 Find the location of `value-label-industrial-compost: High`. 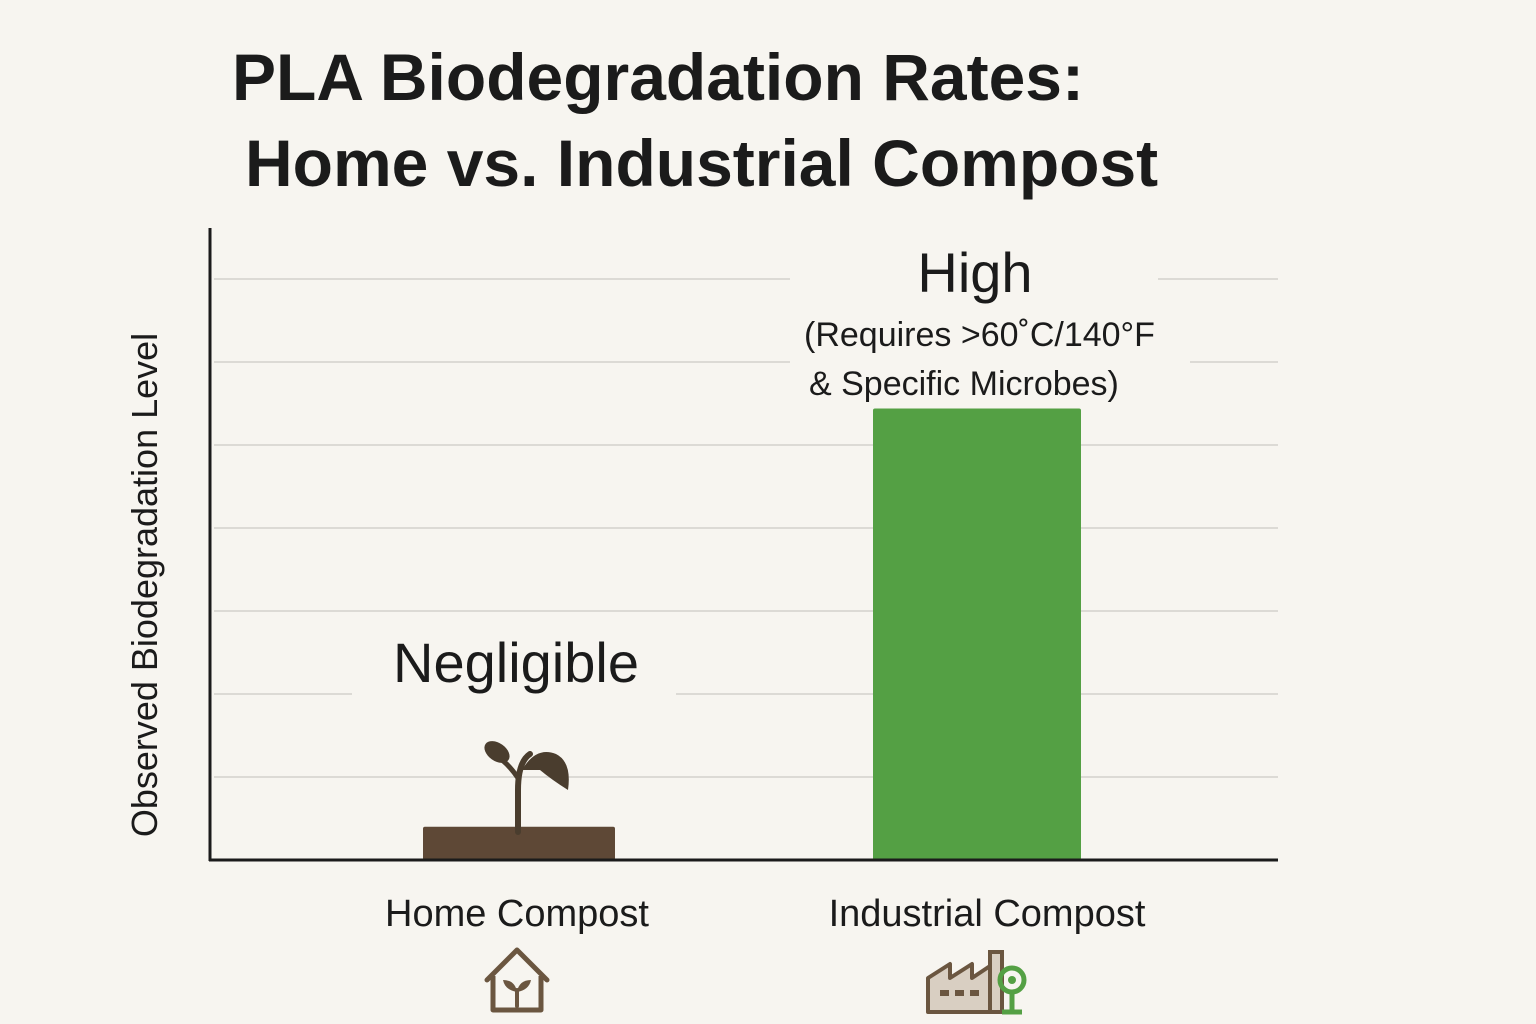

value-label-industrial-compost: High is located at coordinates (974, 272).